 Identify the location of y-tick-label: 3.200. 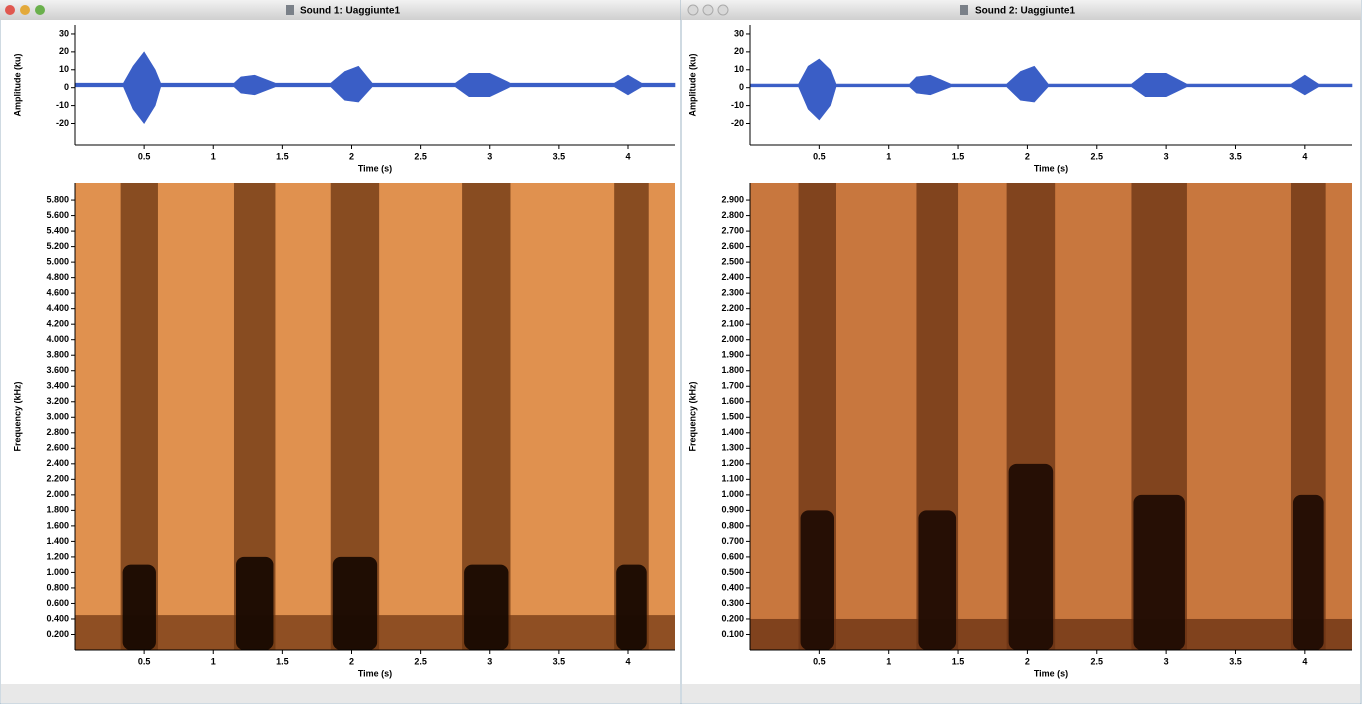
(57, 401).